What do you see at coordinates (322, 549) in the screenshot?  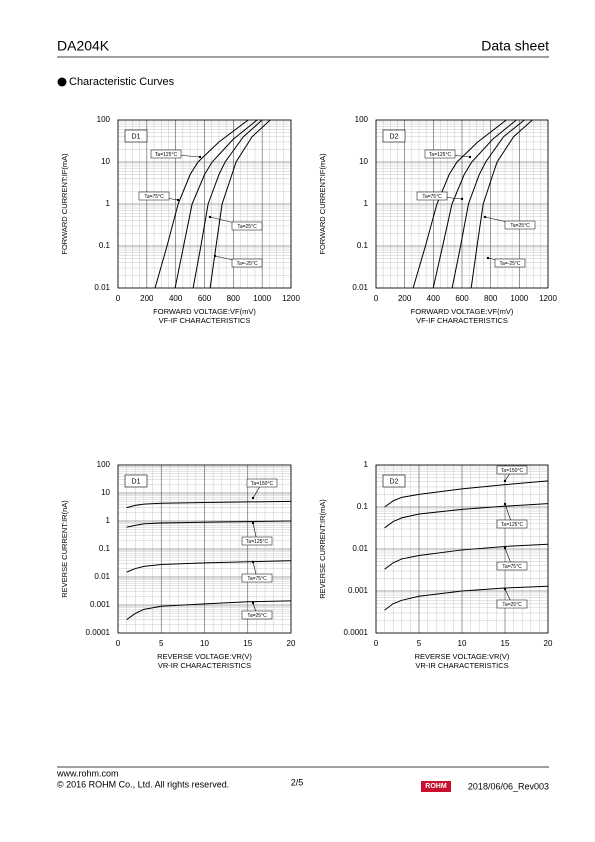 I see `y-axis-label: REVERSE CURRENT:IR(mA)` at bounding box center [322, 549].